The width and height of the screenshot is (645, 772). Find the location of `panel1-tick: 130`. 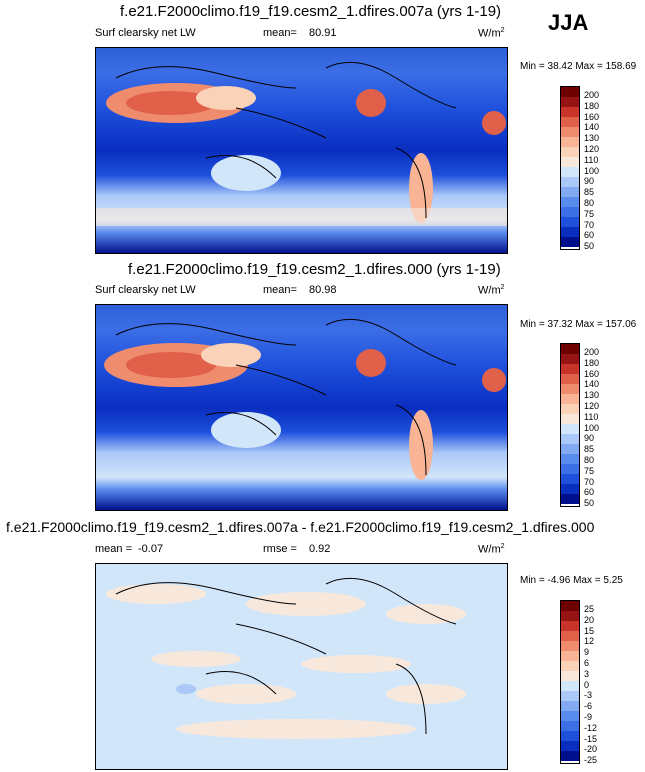

panel1-tick: 130 is located at coordinates (592, 138).